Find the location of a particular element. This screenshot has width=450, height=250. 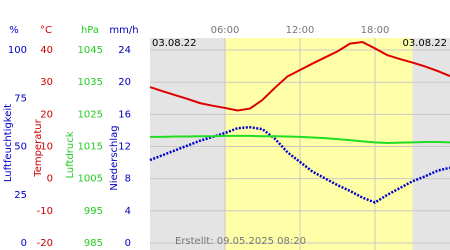

y-tick-label: 995 is located at coordinates (93, 211).